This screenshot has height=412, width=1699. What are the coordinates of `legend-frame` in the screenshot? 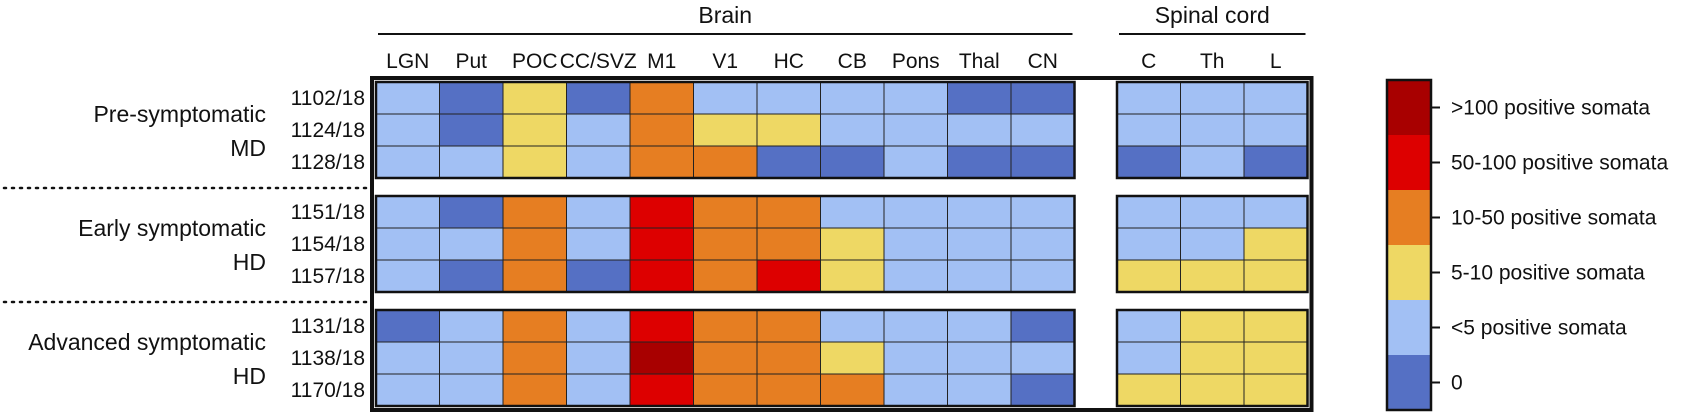 It's located at (1409, 245).